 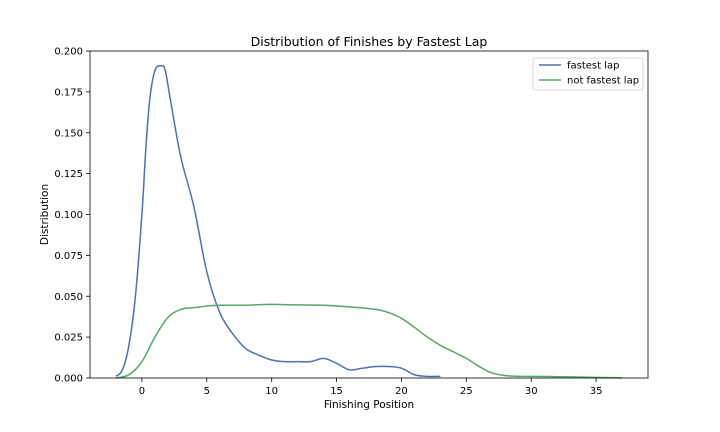 I want to click on y-tick-label: 0.025, so click(x=68, y=338).